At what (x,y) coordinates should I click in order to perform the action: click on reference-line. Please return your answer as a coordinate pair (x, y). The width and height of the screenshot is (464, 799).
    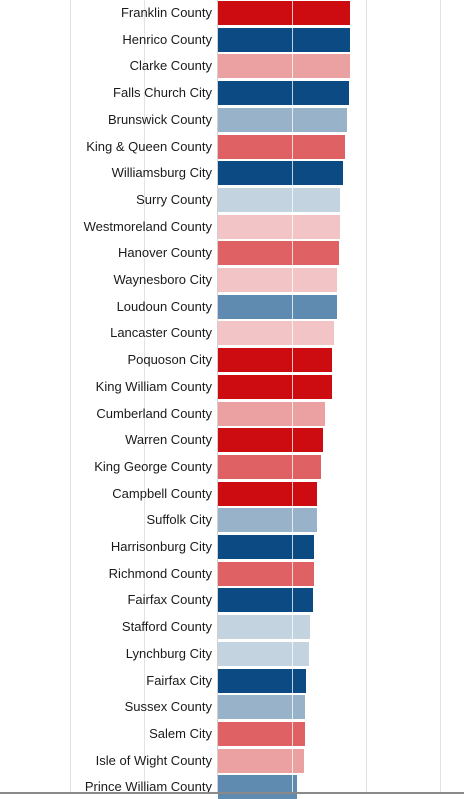
    Looking at the image, I should click on (292, 397).